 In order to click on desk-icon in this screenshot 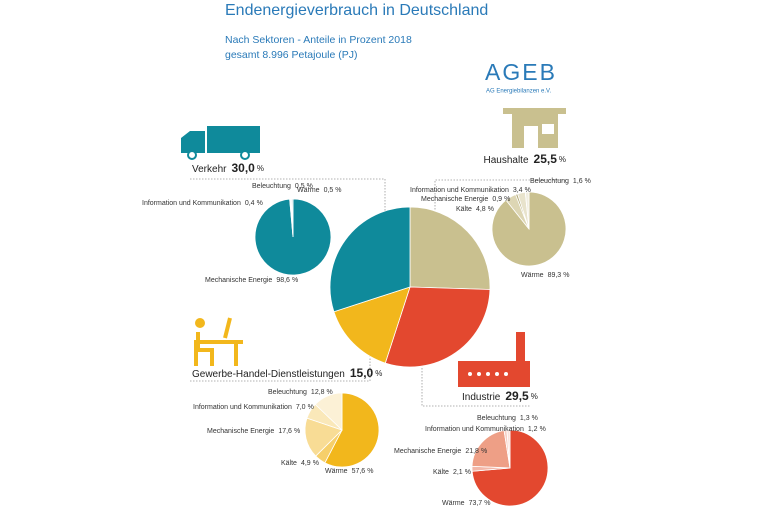, I will do `click(218, 341)`.